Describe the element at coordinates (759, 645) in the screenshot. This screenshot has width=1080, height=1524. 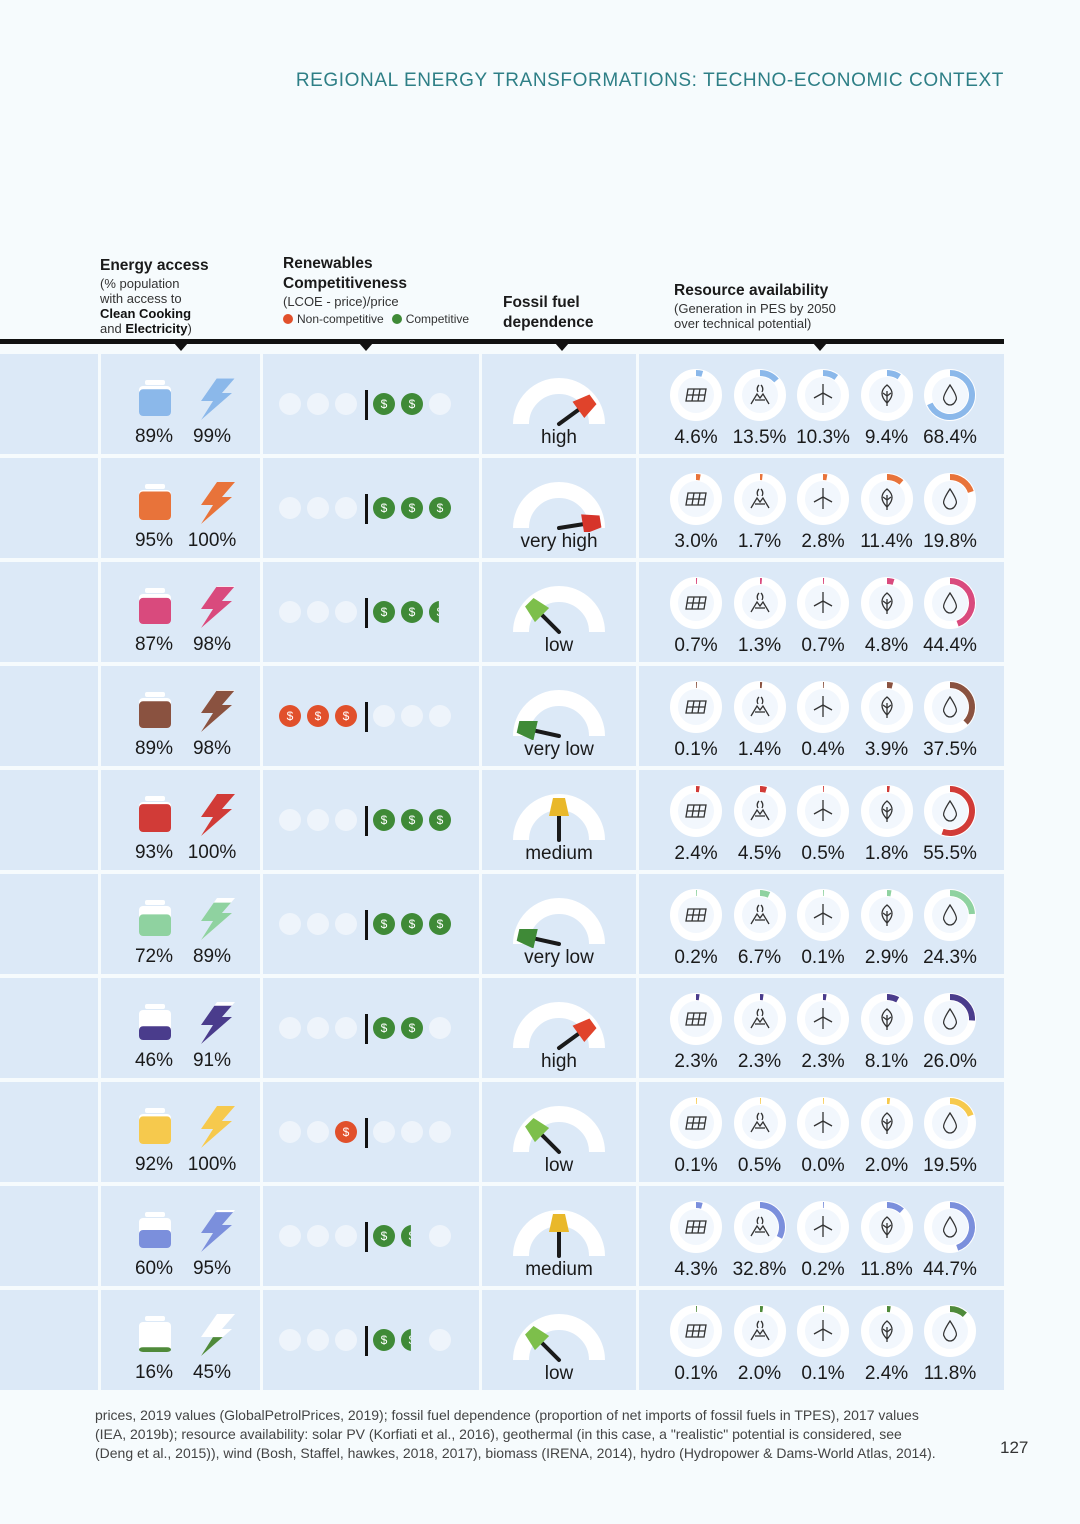
I see `resource-value: 1.3%` at that location.